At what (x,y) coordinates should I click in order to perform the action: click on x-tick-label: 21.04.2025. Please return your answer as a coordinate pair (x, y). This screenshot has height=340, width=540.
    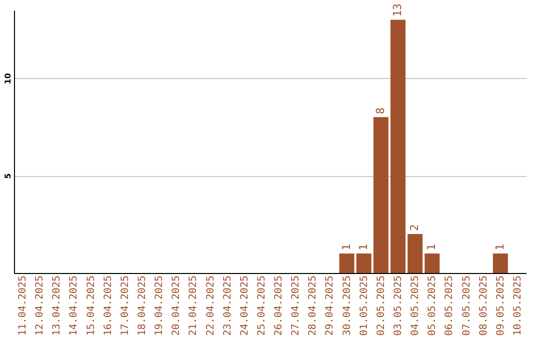
    Looking at the image, I should click on (194, 306).